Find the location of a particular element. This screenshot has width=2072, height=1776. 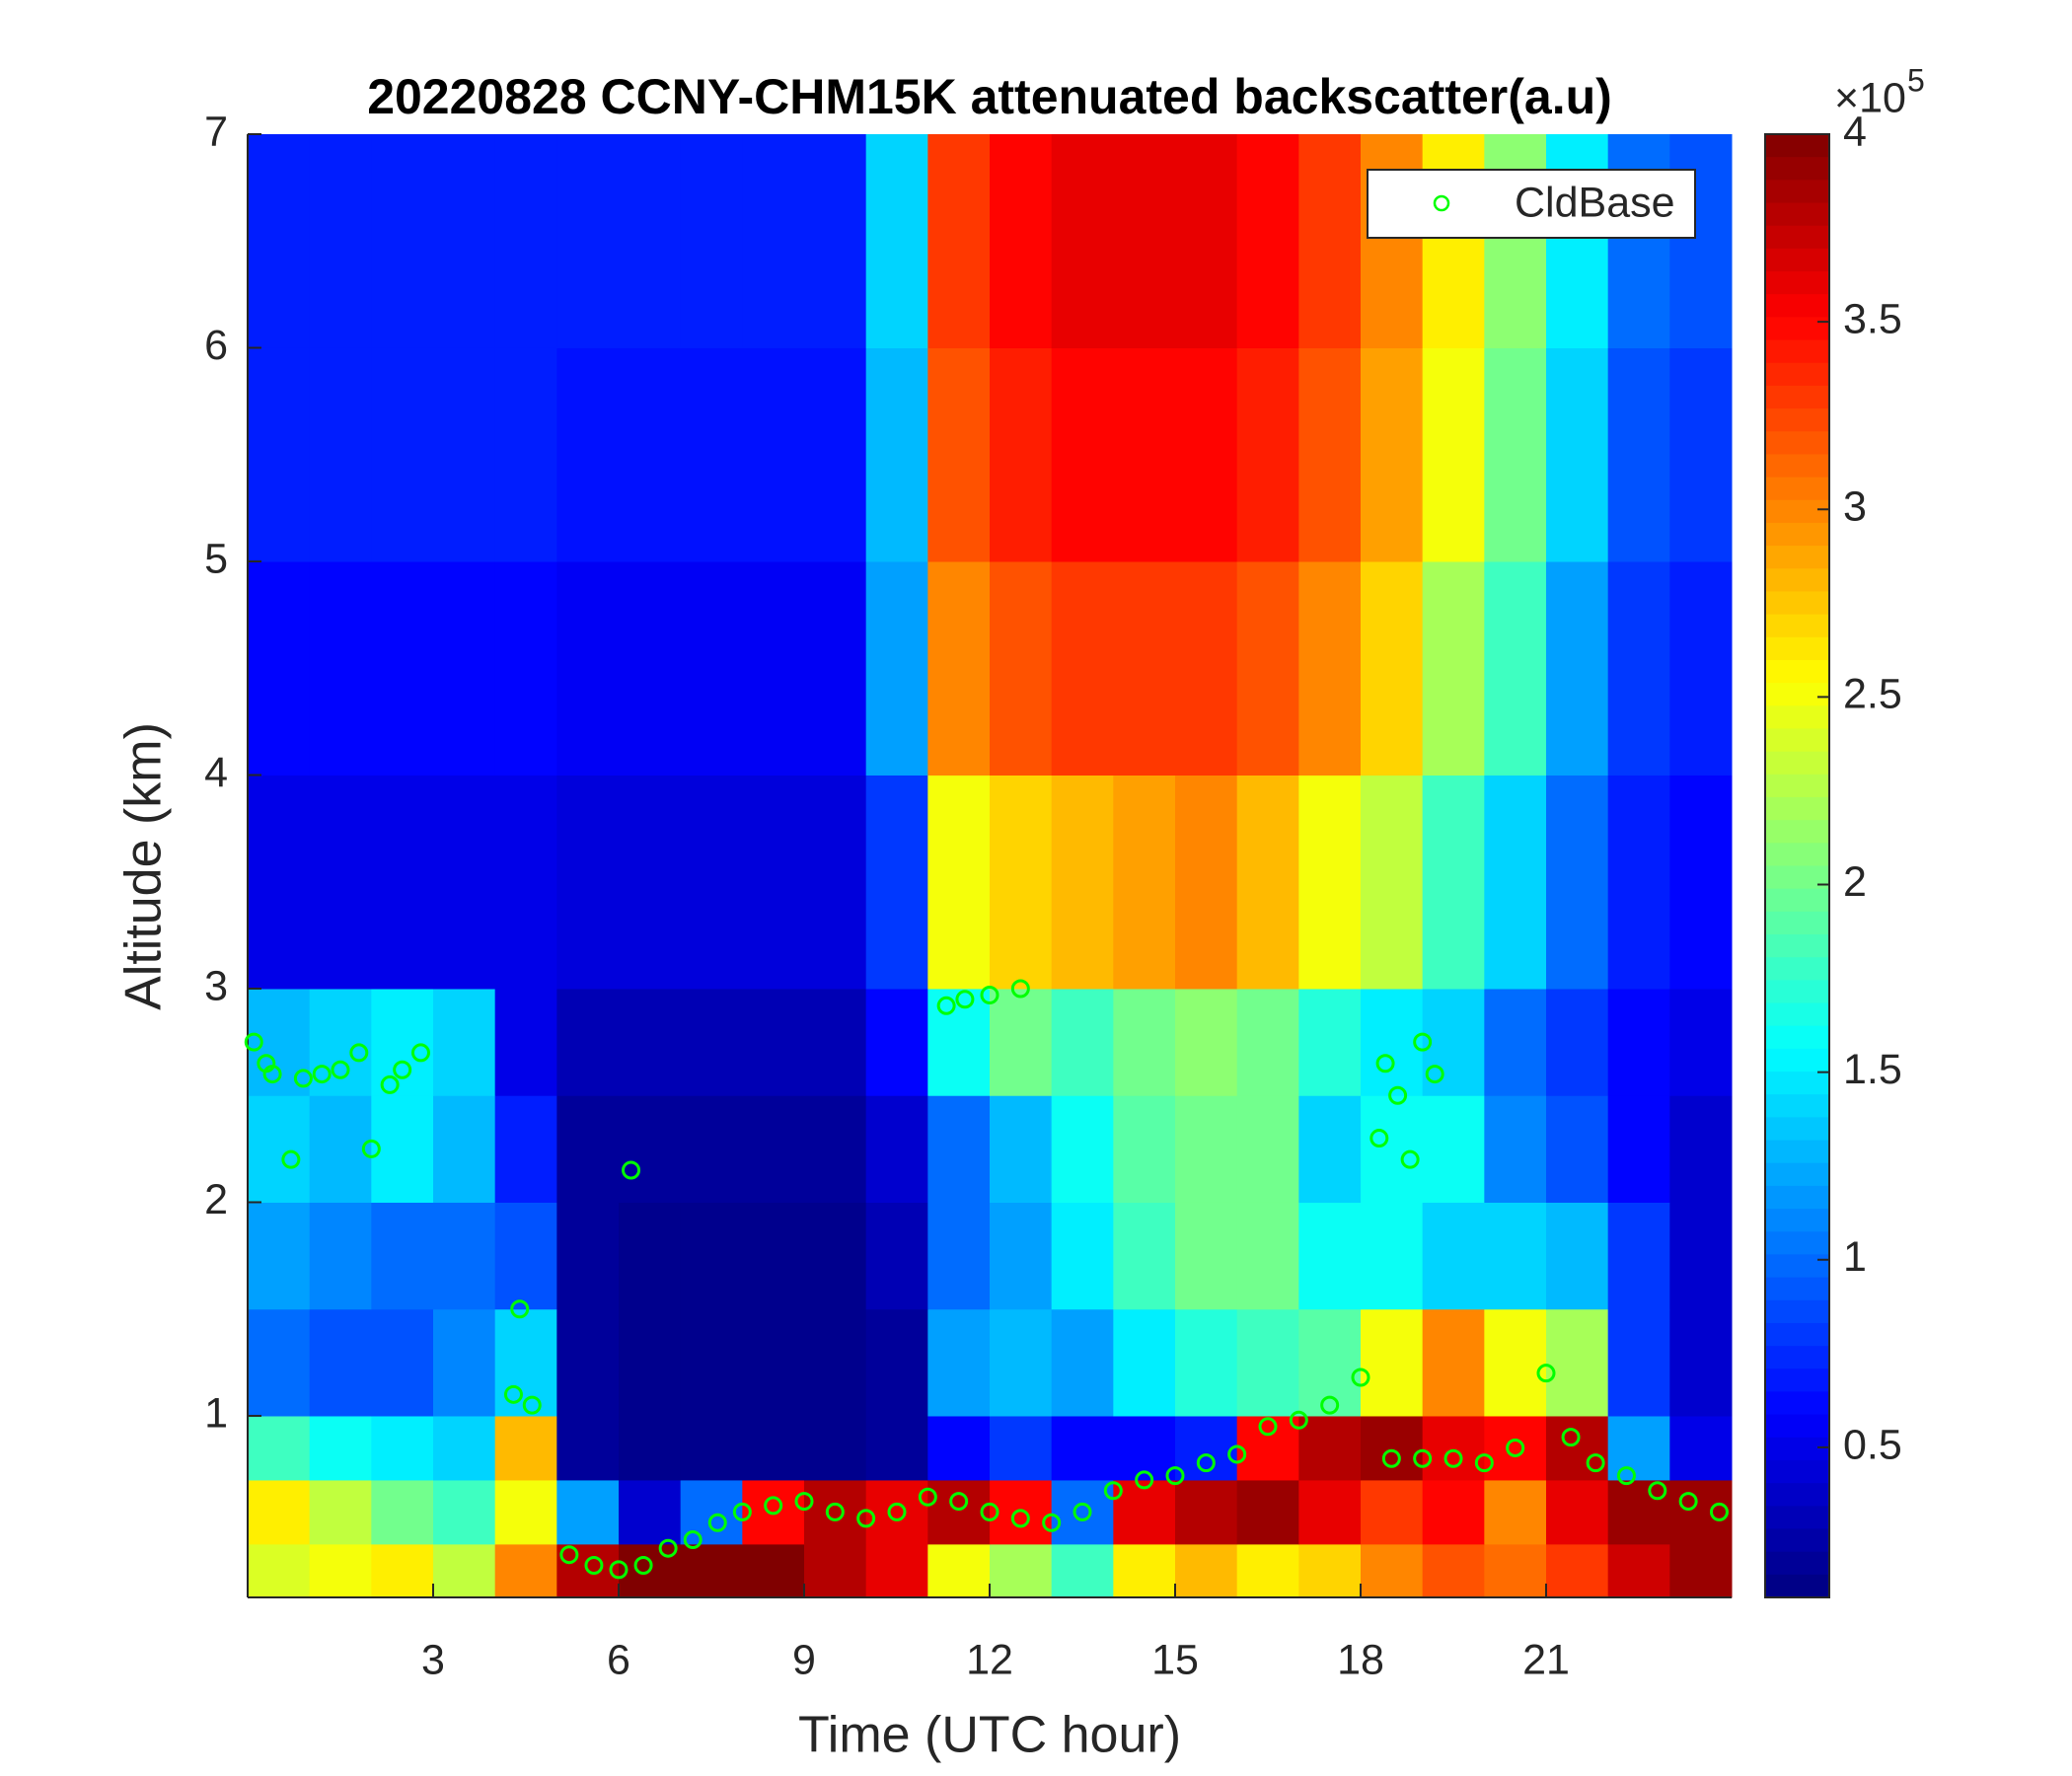

legend: CldBase is located at coordinates (1532, 204).